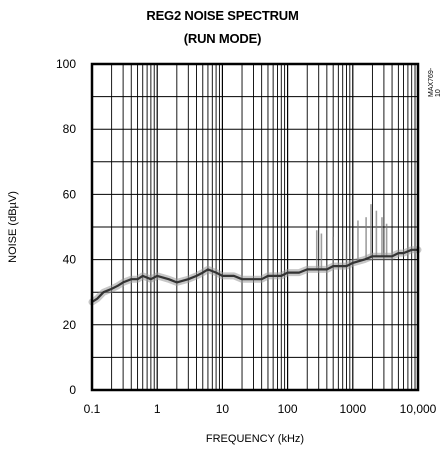 Image resolution: width=445 pixels, height=452 pixels. What do you see at coordinates (418, 409) in the screenshot?
I see `x-tick-label: 10,000` at bounding box center [418, 409].